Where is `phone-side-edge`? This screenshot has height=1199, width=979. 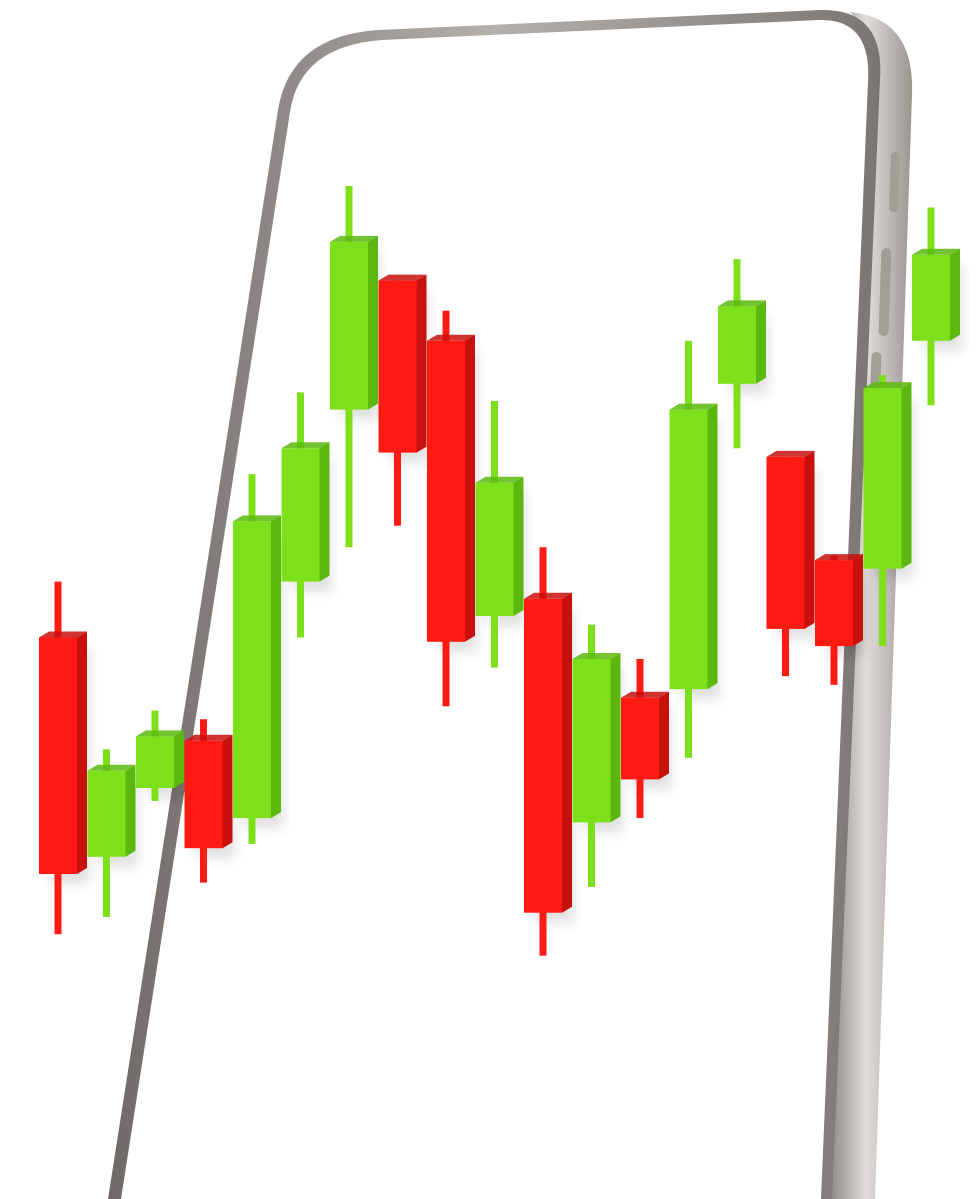 phone-side-edge is located at coordinates (870, 605).